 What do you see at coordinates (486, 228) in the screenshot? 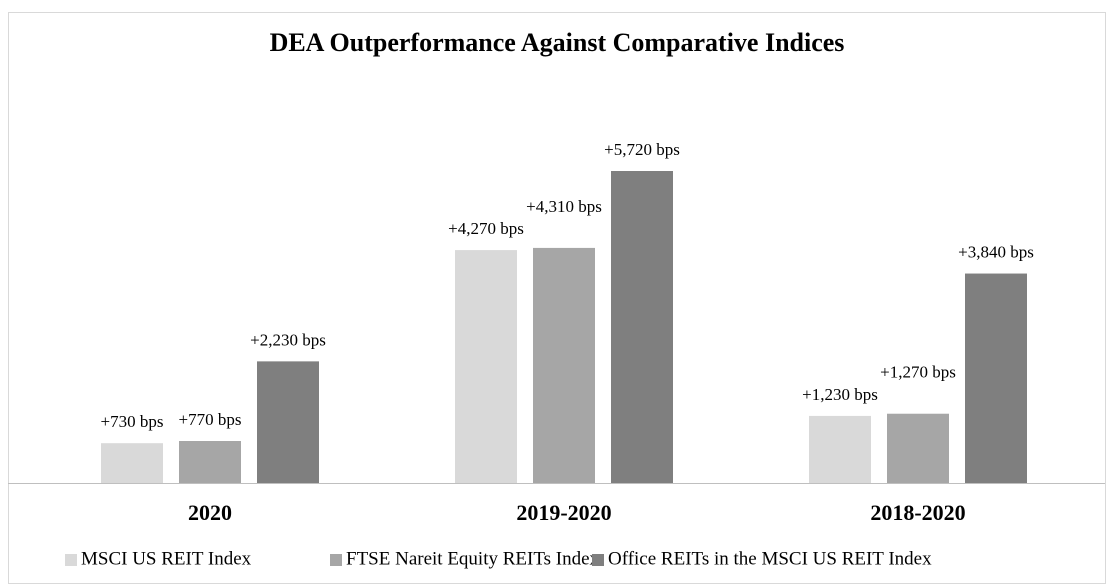
I see `data-label: +4,270 bps` at bounding box center [486, 228].